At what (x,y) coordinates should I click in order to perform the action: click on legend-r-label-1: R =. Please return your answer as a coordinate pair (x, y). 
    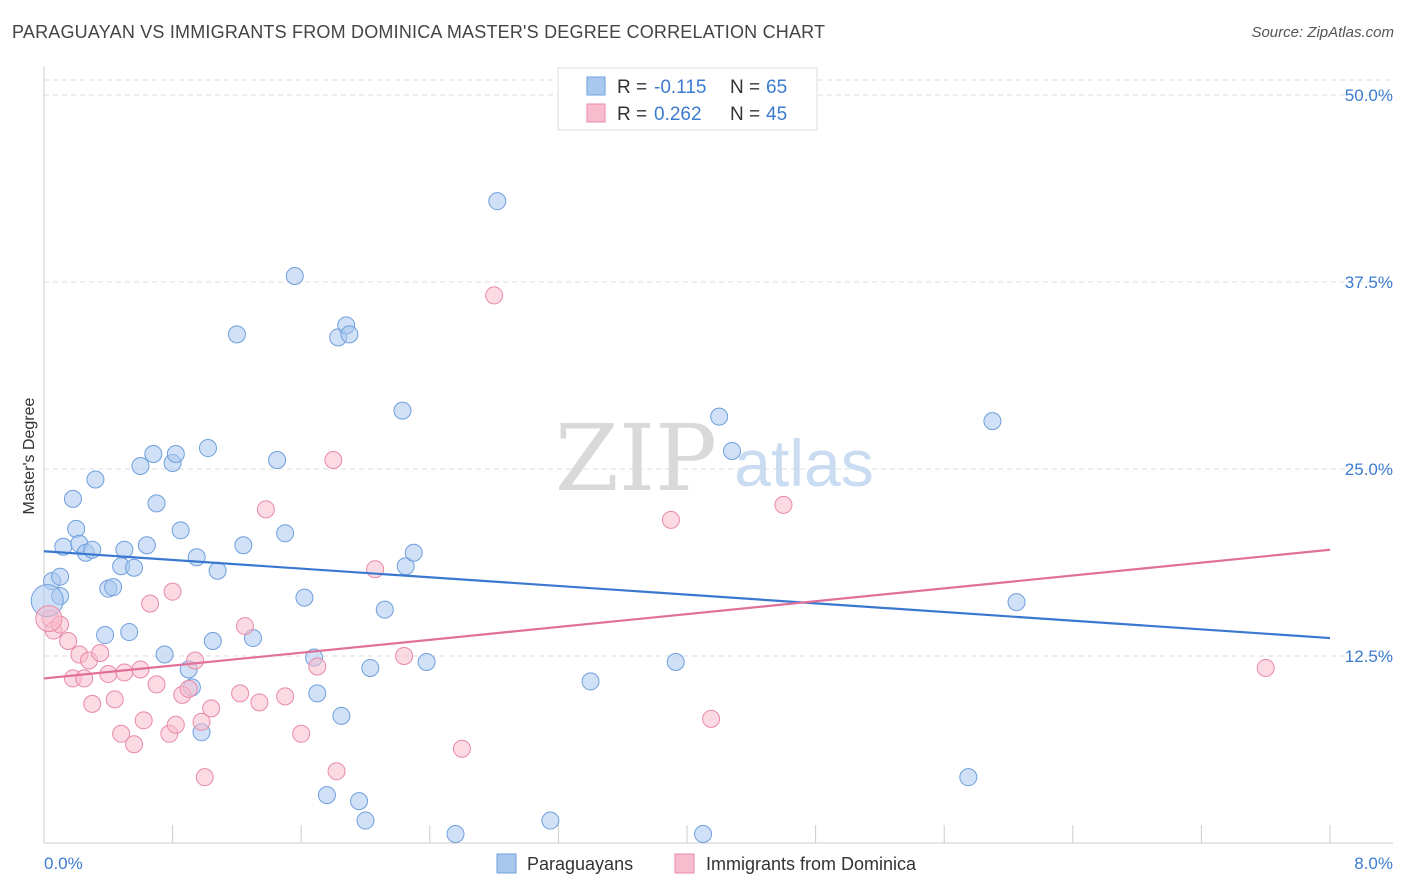
    Looking at the image, I should click on (632, 87).